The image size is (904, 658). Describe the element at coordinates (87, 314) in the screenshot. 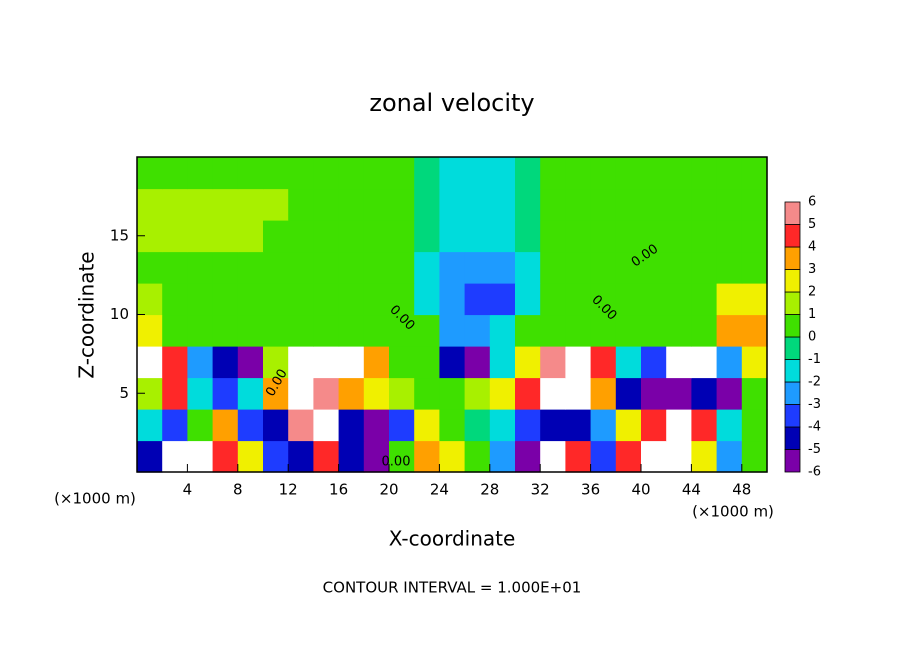

I see `y-axis-label: Z-coordinate` at that location.